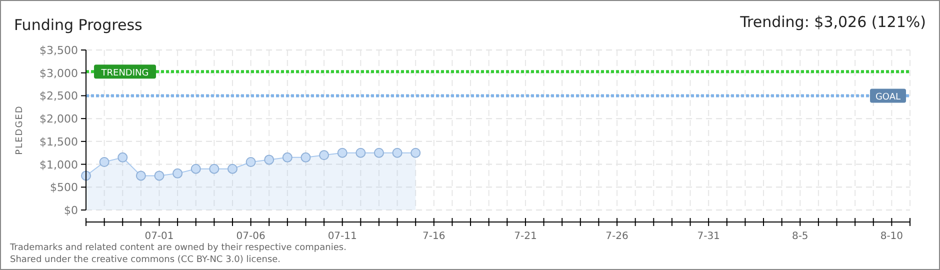 The image size is (940, 270). What do you see at coordinates (708, 236) in the screenshot?
I see `x-tick-label: 7-31` at bounding box center [708, 236].